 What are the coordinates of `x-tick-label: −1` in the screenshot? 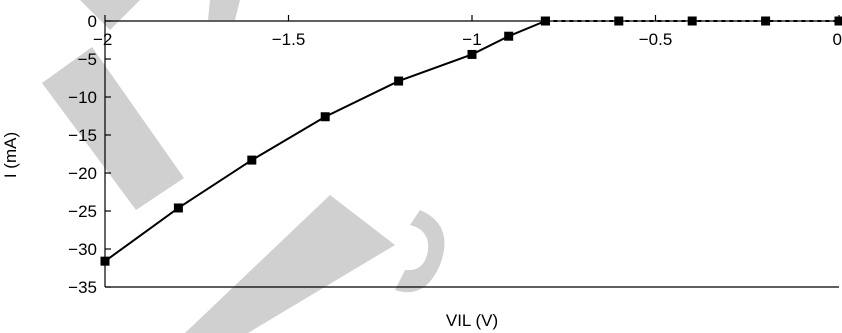 It's located at (471, 39).